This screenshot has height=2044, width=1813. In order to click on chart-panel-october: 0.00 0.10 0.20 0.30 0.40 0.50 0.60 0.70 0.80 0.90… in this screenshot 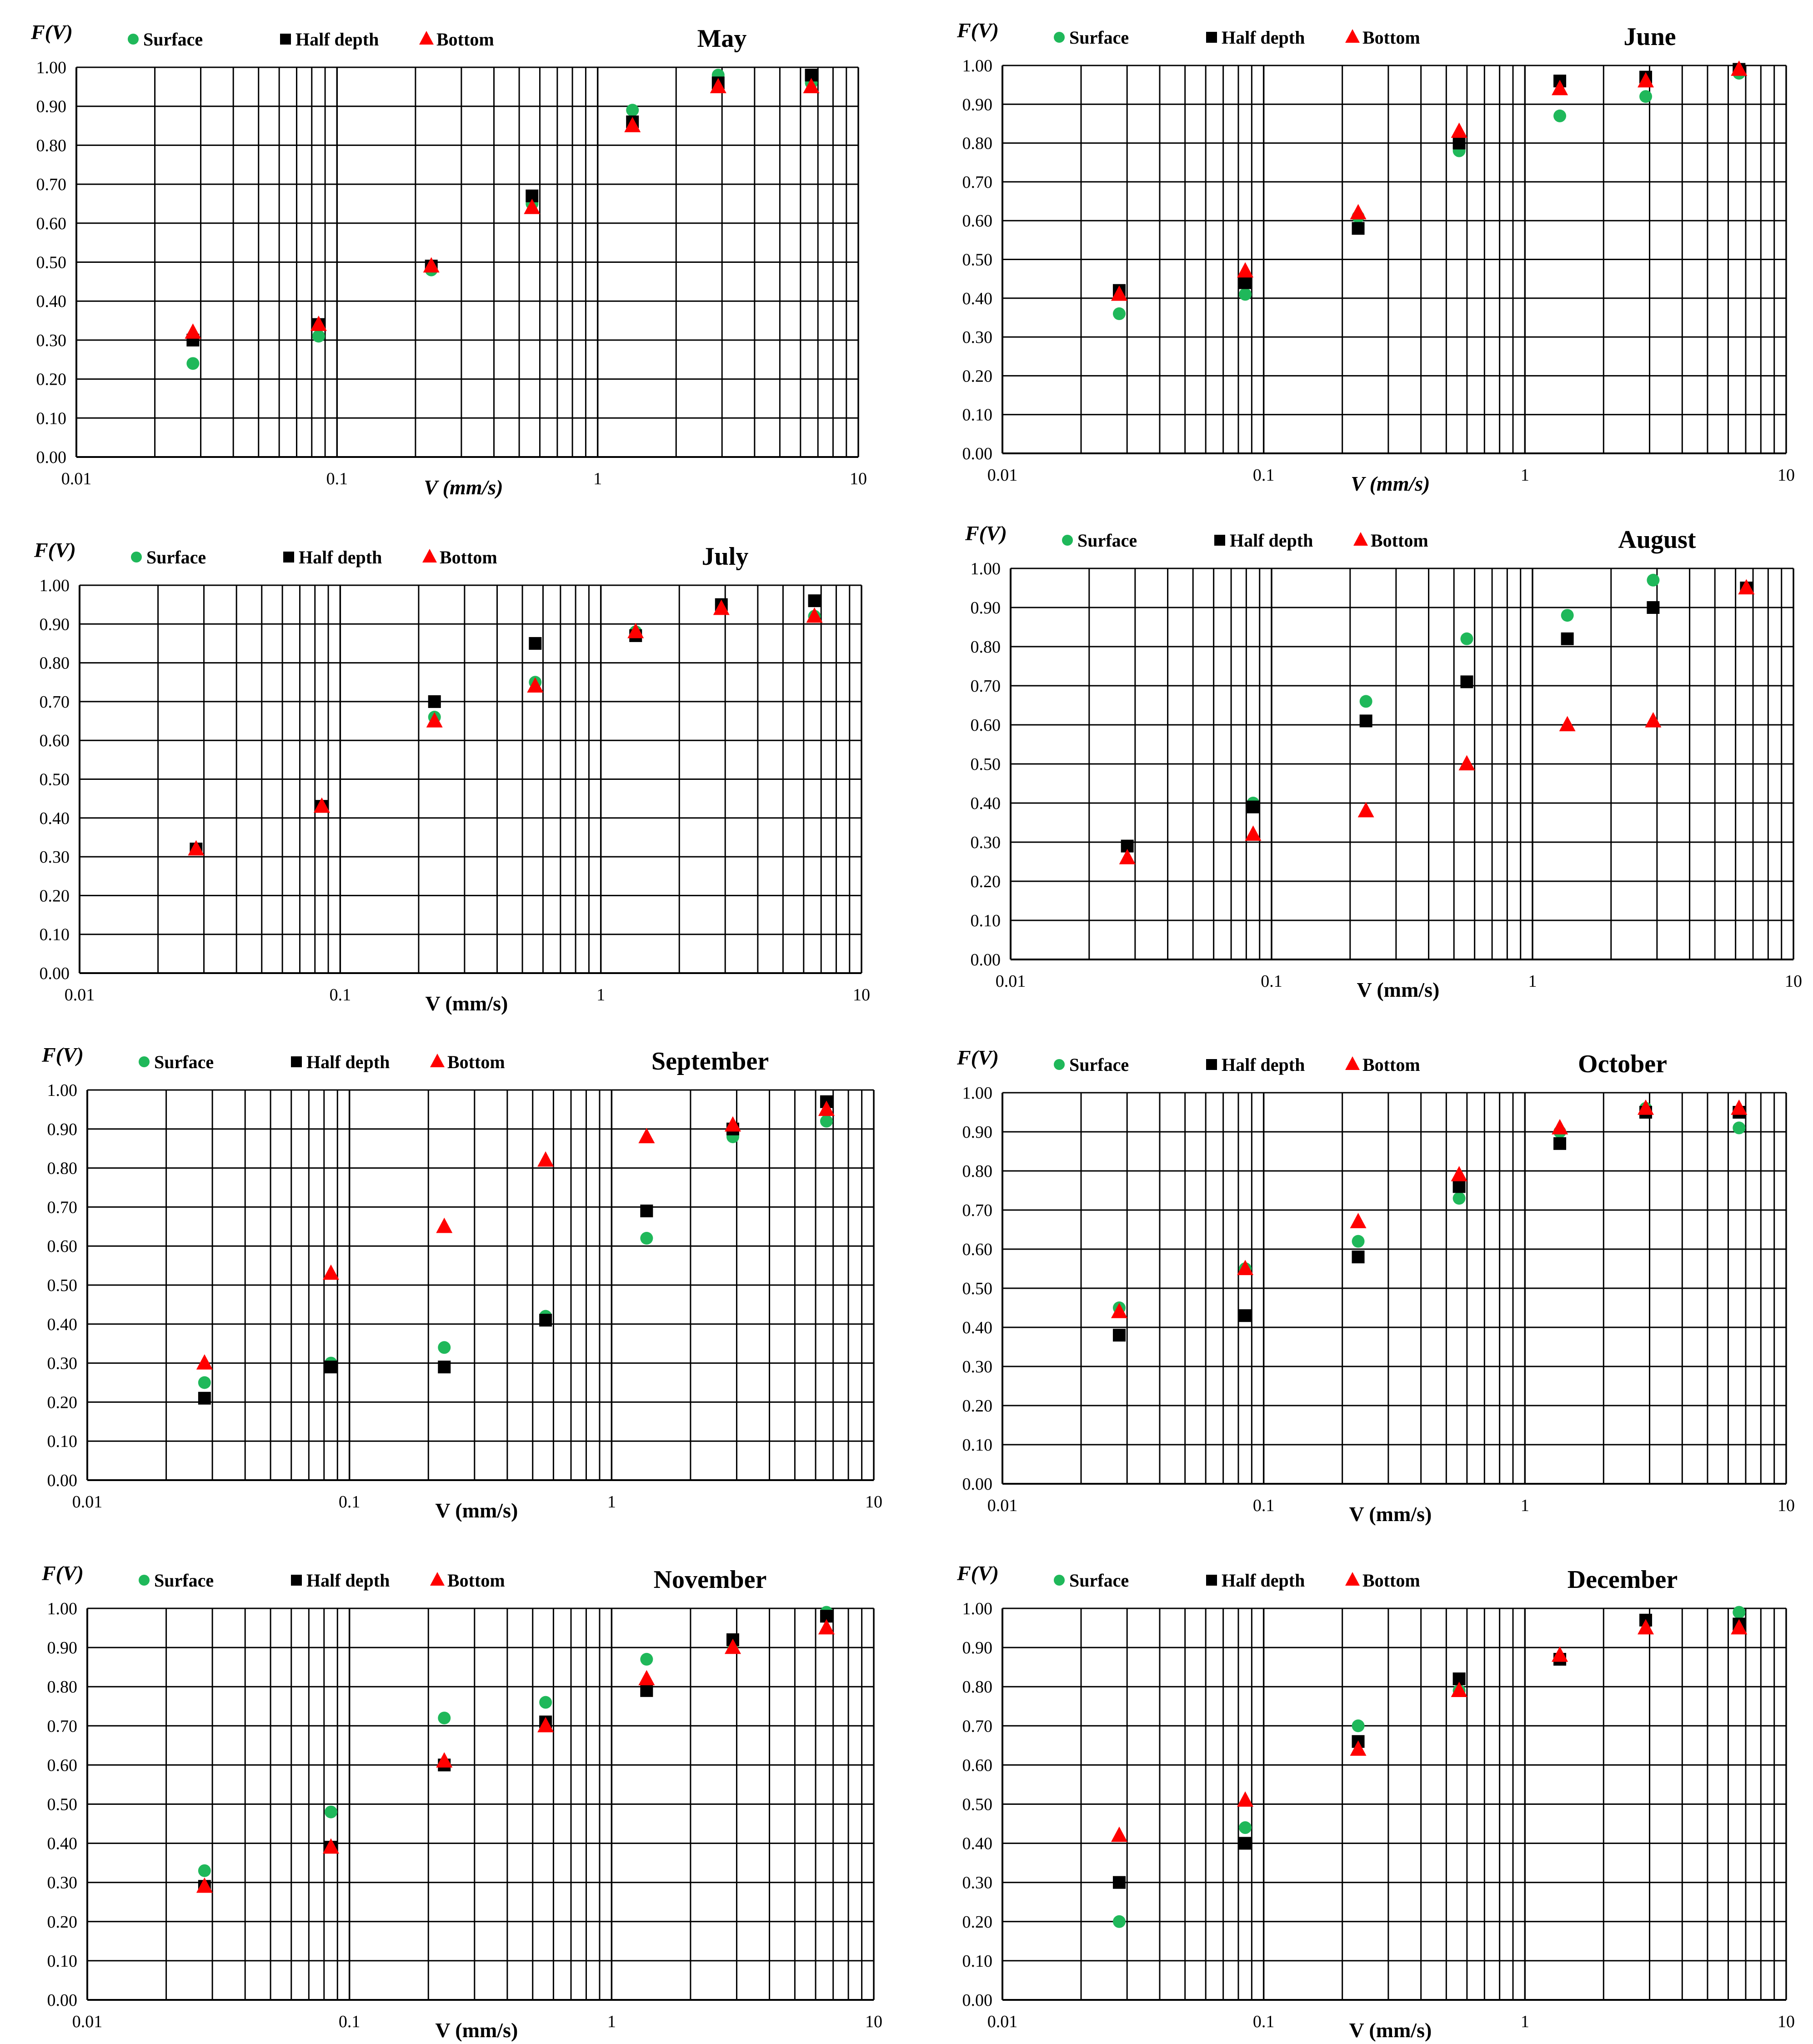, I will do `click(1376, 1286)`.